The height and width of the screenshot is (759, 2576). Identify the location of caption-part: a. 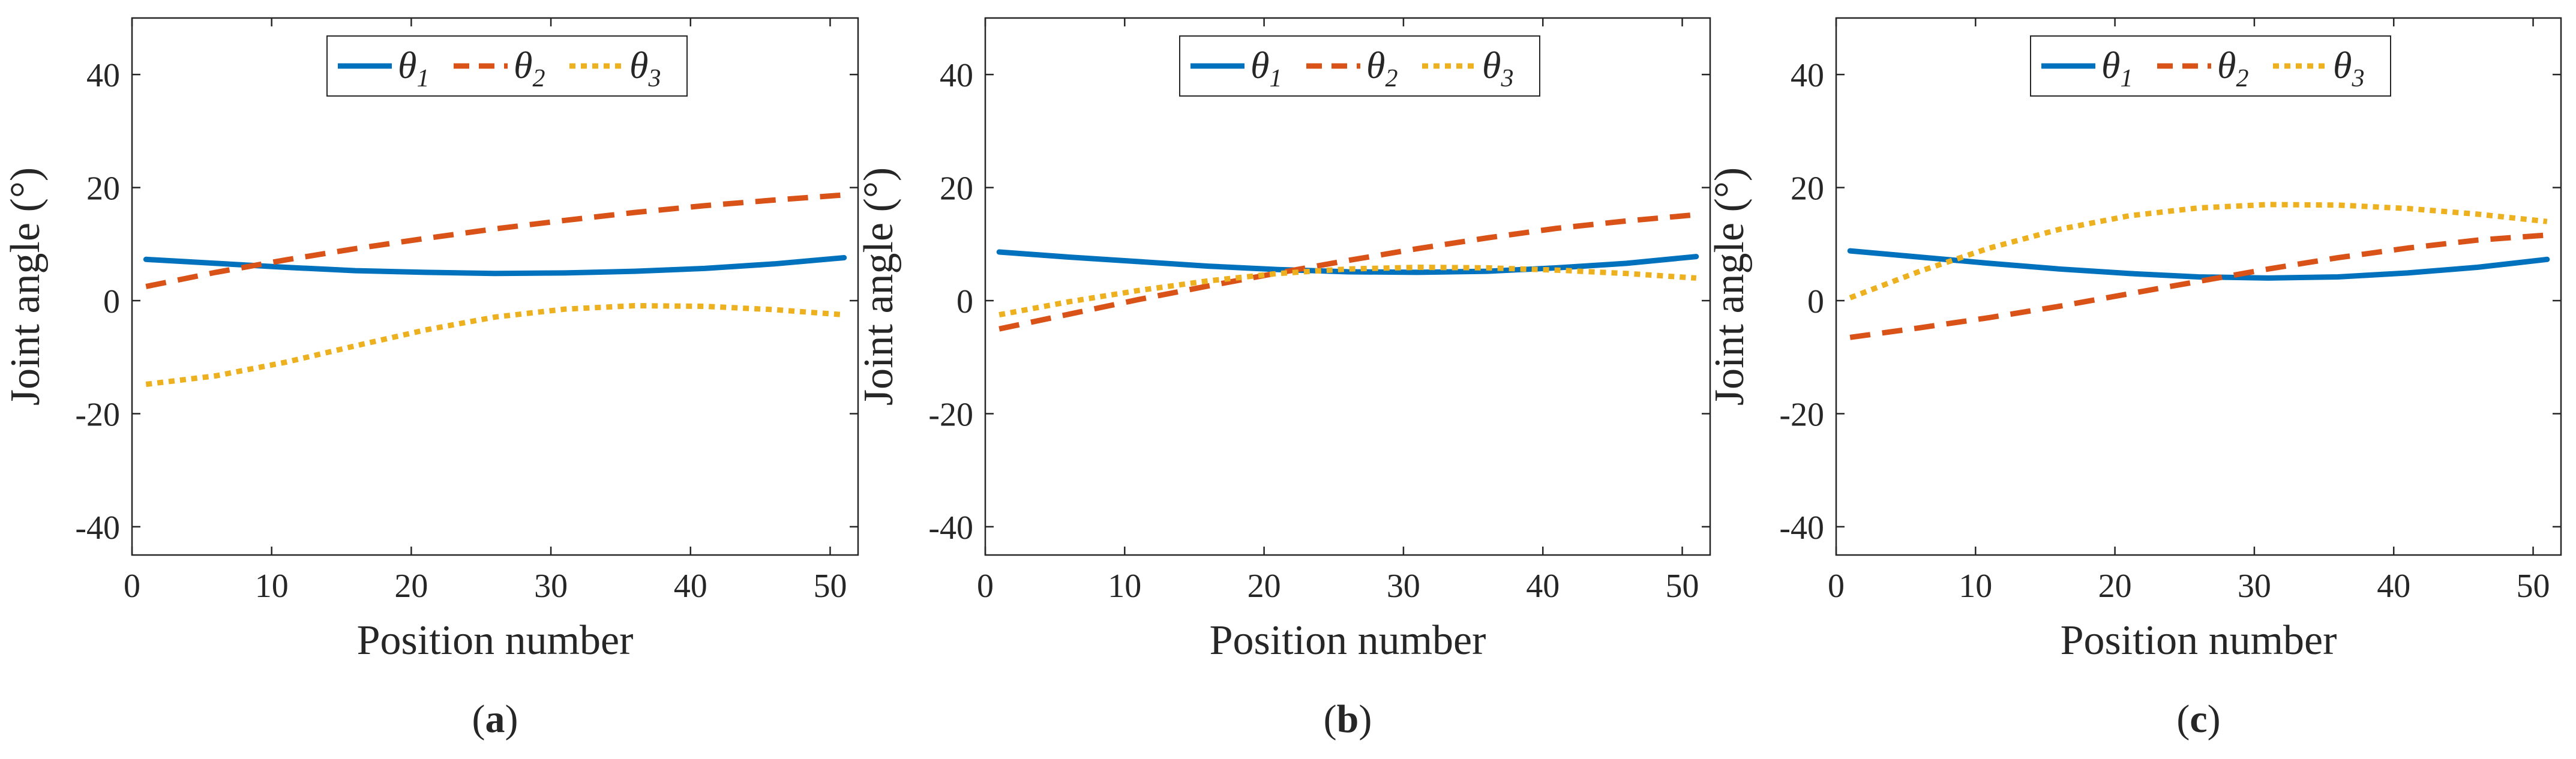
(495, 719).